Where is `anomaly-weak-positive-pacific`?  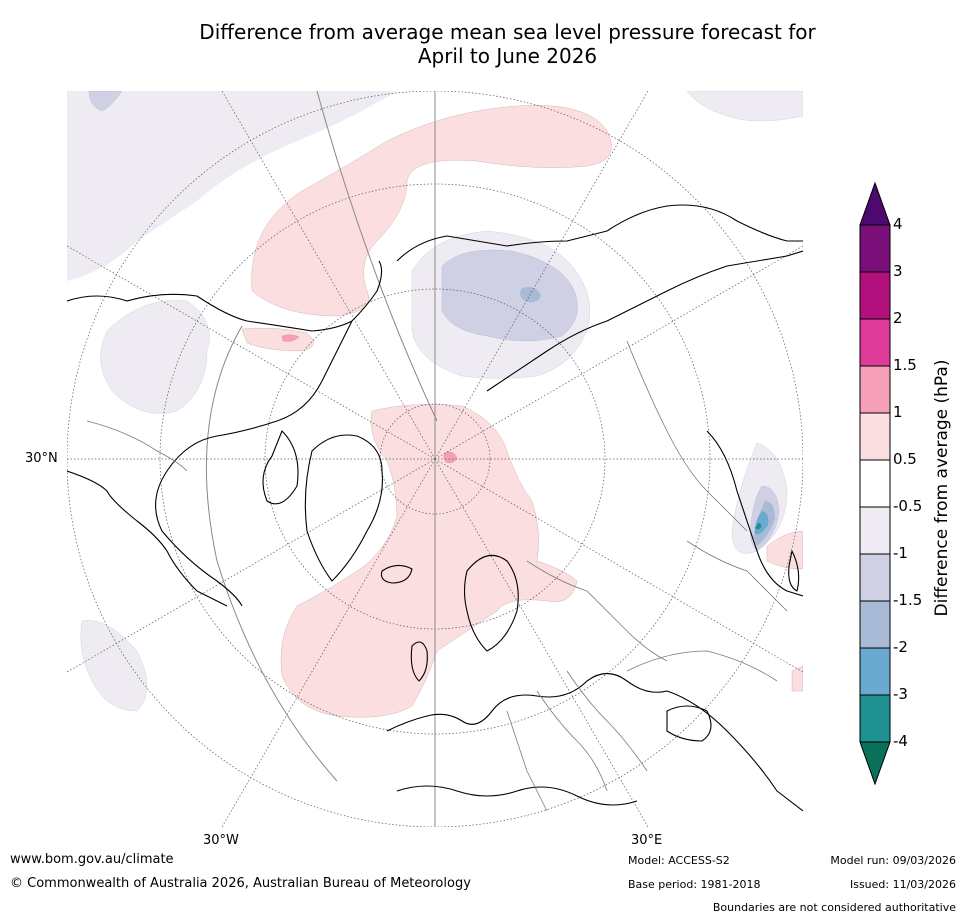 anomaly-weak-positive-pacific is located at coordinates (431, 211).